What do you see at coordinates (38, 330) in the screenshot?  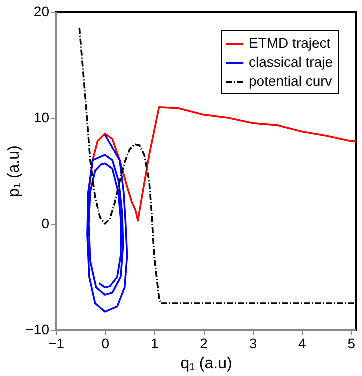 I see `y-tick-label: −10` at bounding box center [38, 330].